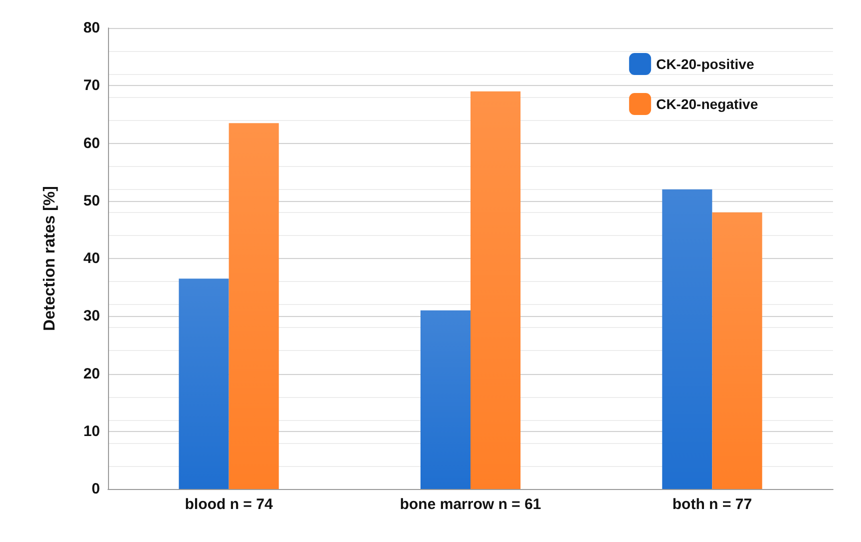 This screenshot has width=861, height=542. Describe the element at coordinates (91, 373) in the screenshot. I see `y-tick-label: 20` at that location.